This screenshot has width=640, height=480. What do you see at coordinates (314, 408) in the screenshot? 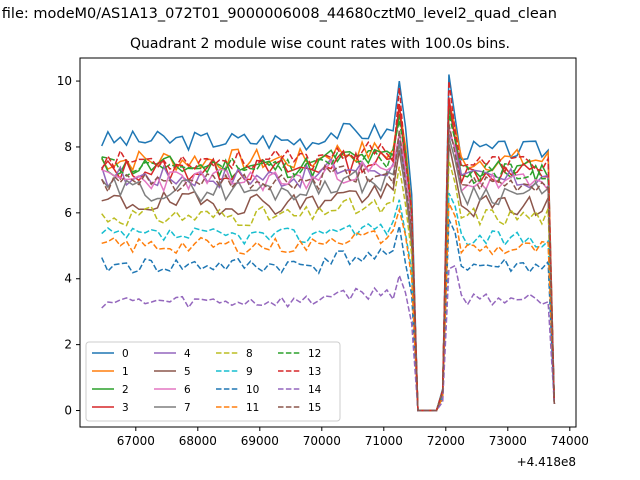
I see `legend-label-15: 15` at bounding box center [314, 408].